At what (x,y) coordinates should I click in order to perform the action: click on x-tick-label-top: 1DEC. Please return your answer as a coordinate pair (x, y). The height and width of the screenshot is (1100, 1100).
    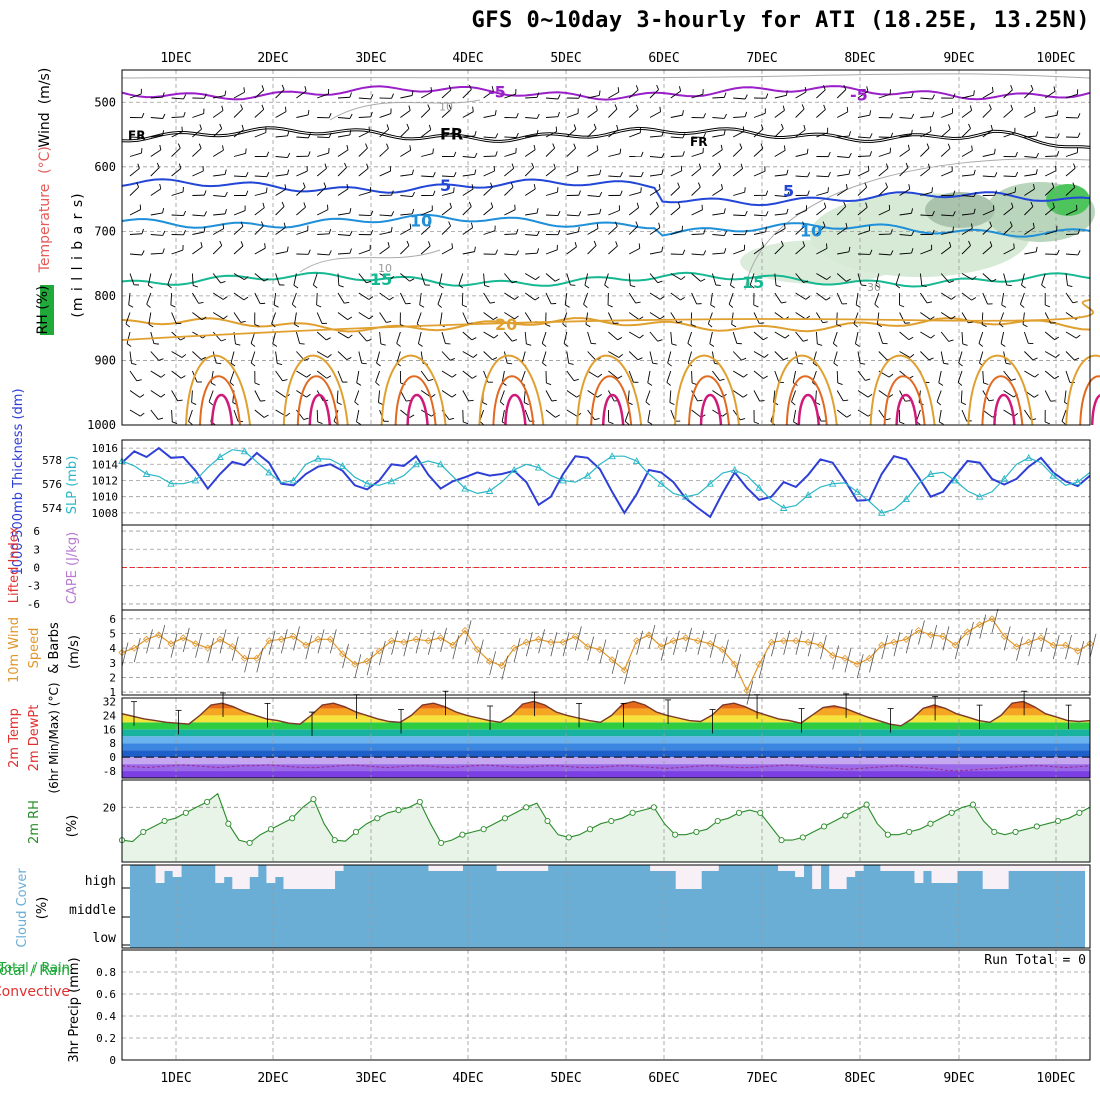
    Looking at the image, I should click on (175, 58).